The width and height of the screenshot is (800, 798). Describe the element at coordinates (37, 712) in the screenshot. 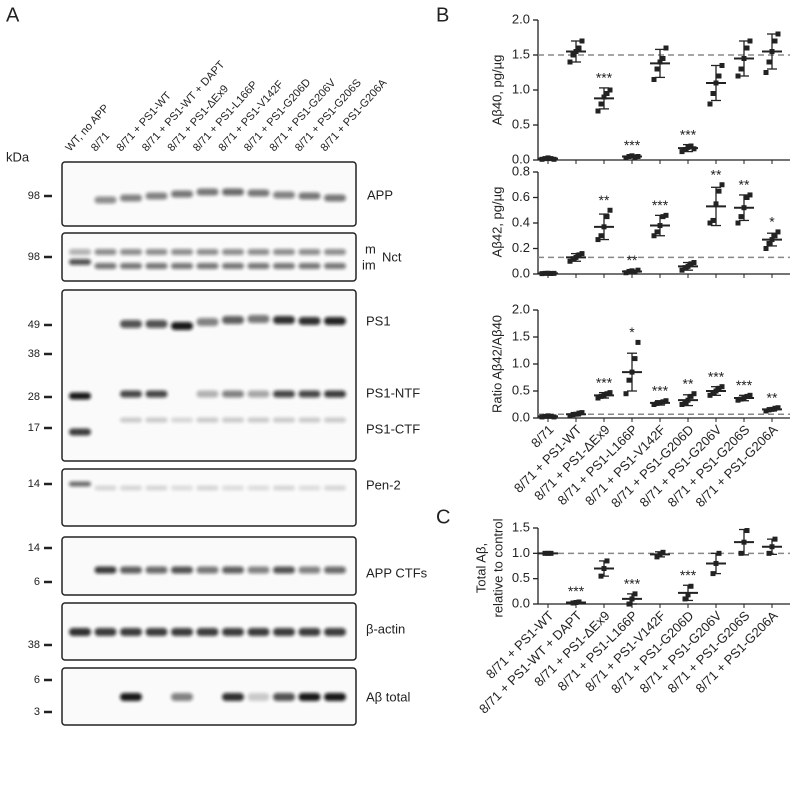

I see `kda-marker: 3` at that location.